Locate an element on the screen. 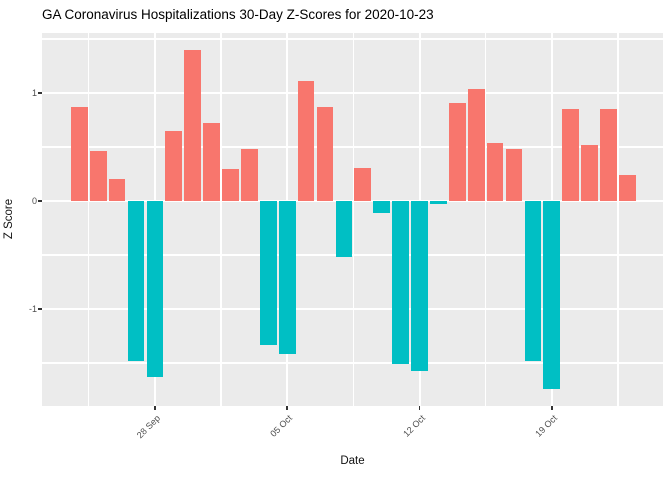  x-tick-label: 19 Oct is located at coordinates (546, 426).